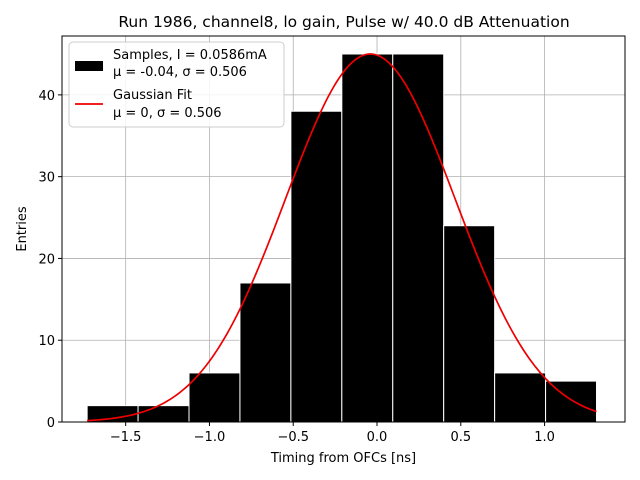 The width and height of the screenshot is (640, 480). Describe the element at coordinates (51, 423) in the screenshot. I see `y-tick-label: 0` at that location.